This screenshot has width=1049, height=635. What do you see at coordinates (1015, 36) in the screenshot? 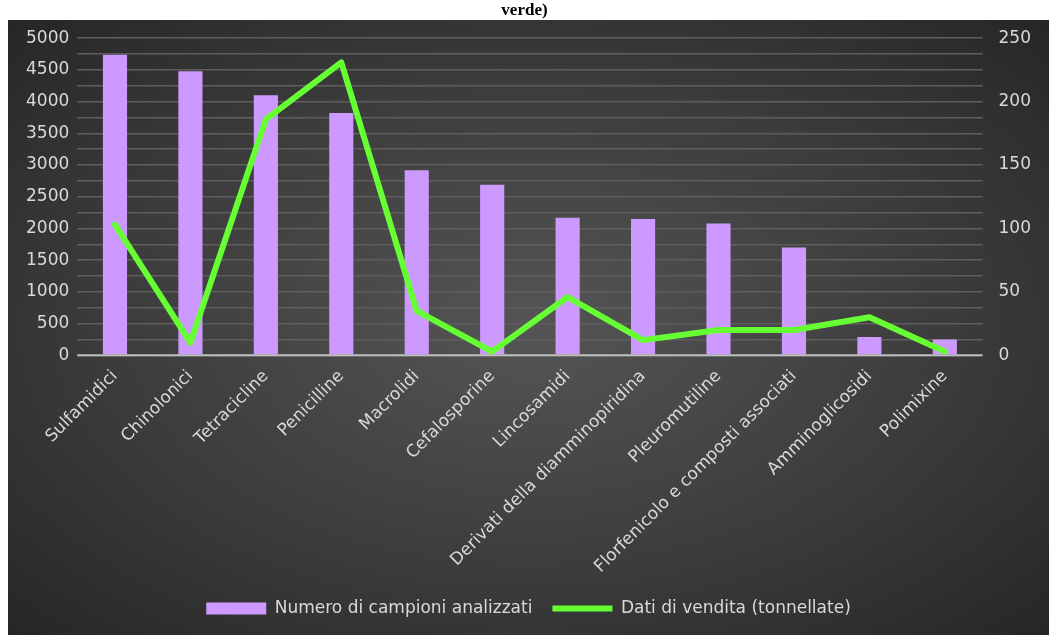
I see `y2-tick-label: 250` at bounding box center [1015, 36].